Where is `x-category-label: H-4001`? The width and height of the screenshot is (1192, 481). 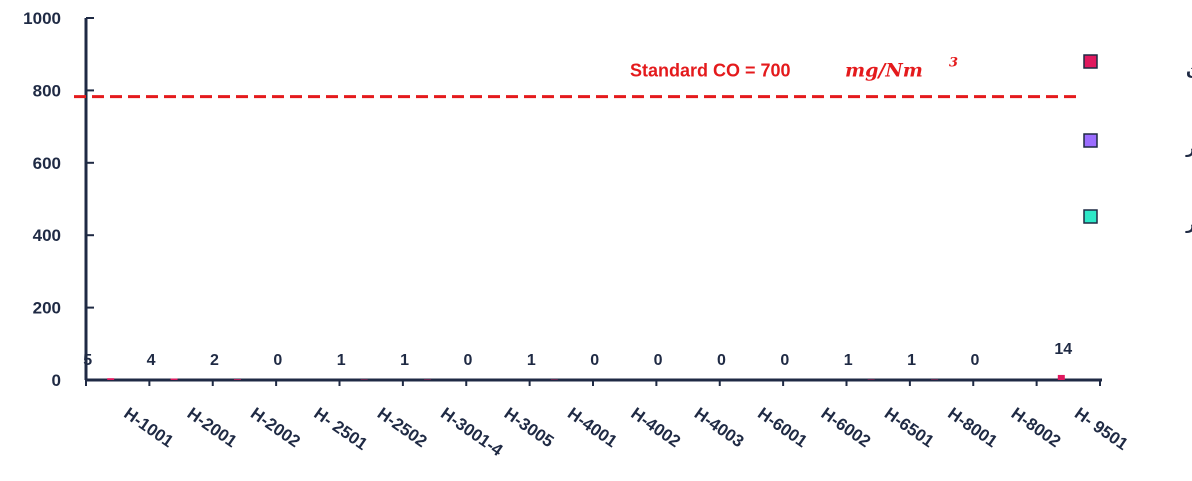
x-category-label: H-4001 is located at coordinates (592, 428).